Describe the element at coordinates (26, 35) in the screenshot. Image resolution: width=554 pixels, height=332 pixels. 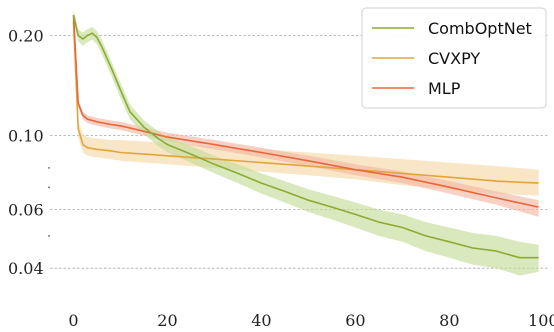
I see `y-tick-label: 0.20` at that location.